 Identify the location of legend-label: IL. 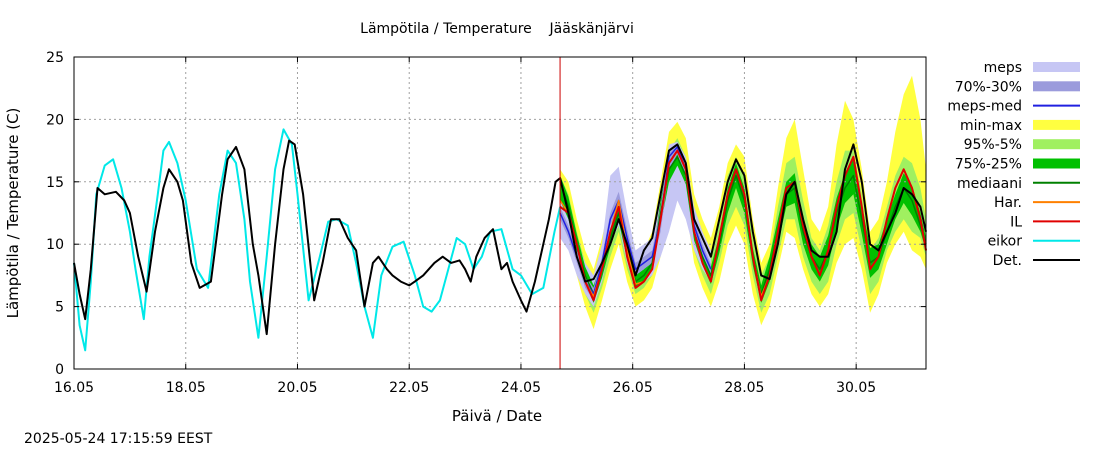
(1016, 222).